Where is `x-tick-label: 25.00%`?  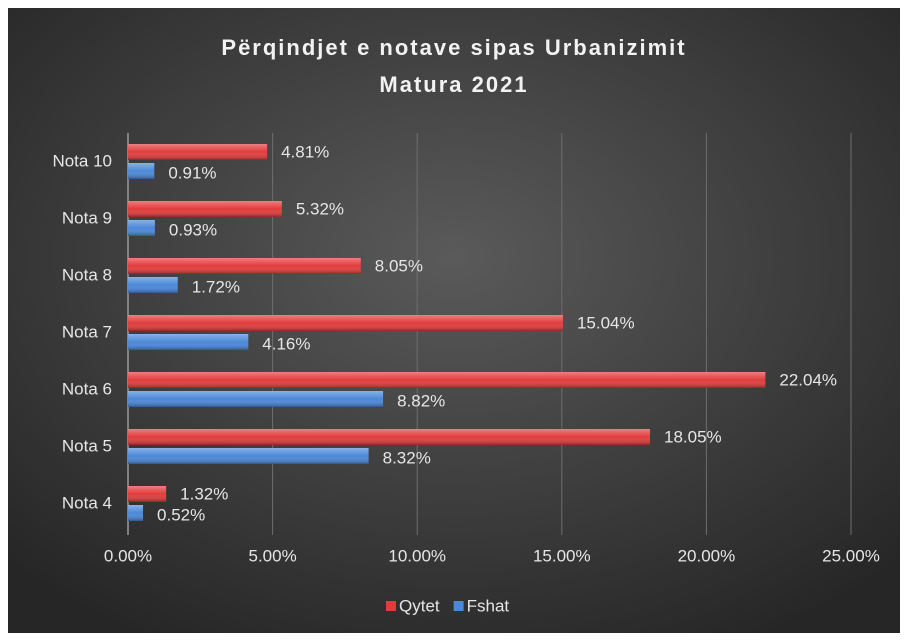
x-tick-label: 25.00% is located at coordinates (851, 555).